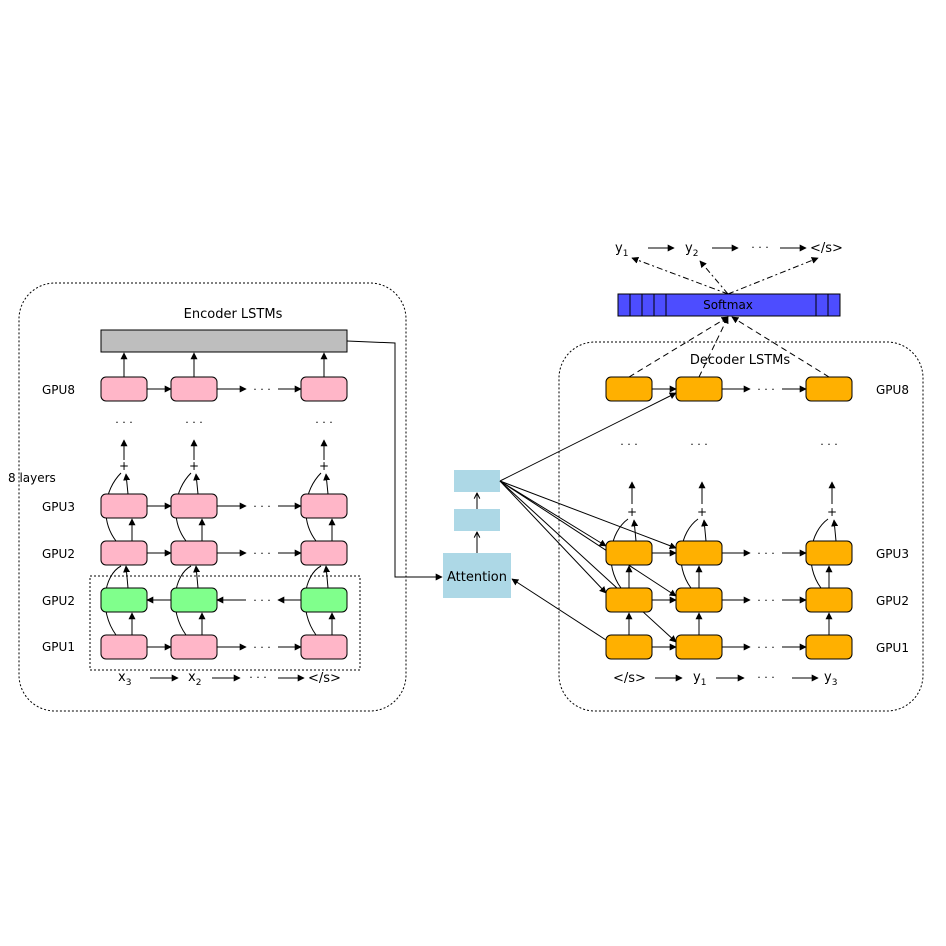  I want to click on encoder-reverse-layer-group, so click(225, 623).